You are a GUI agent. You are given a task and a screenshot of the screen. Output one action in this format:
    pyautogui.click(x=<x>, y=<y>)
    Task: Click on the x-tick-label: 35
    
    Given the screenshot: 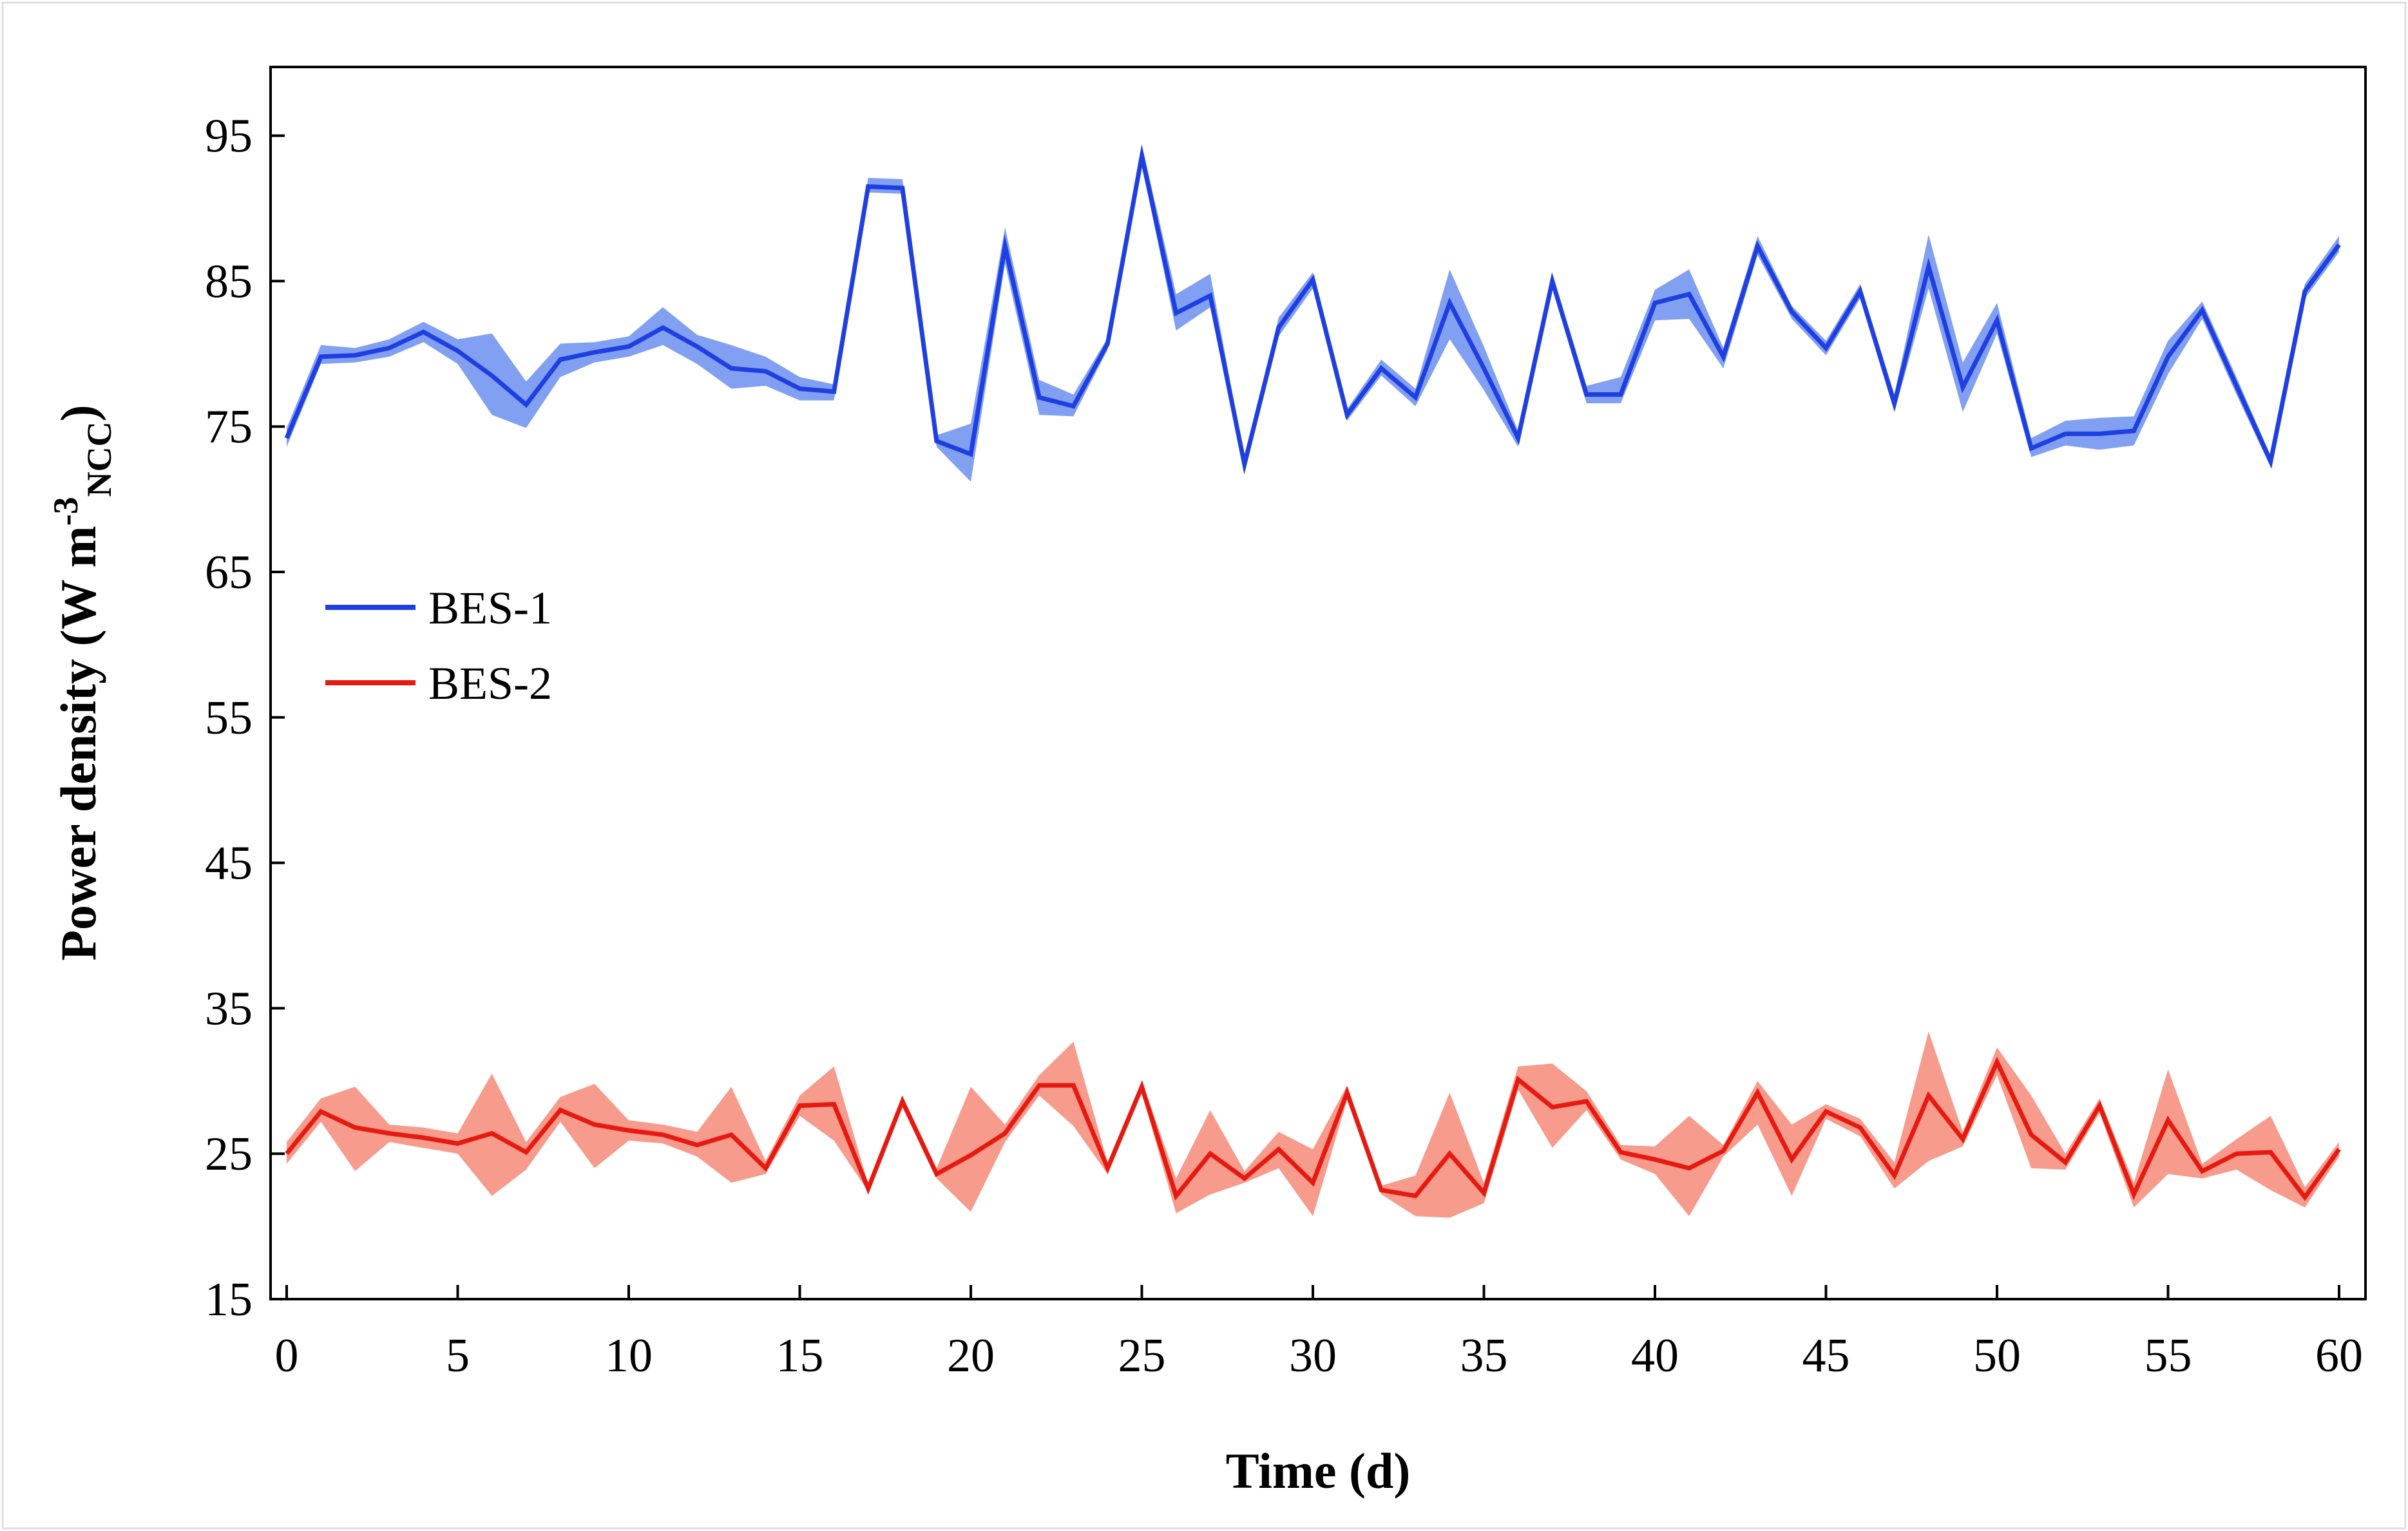 What is the action you would take?
    pyautogui.click(x=1484, y=1356)
    